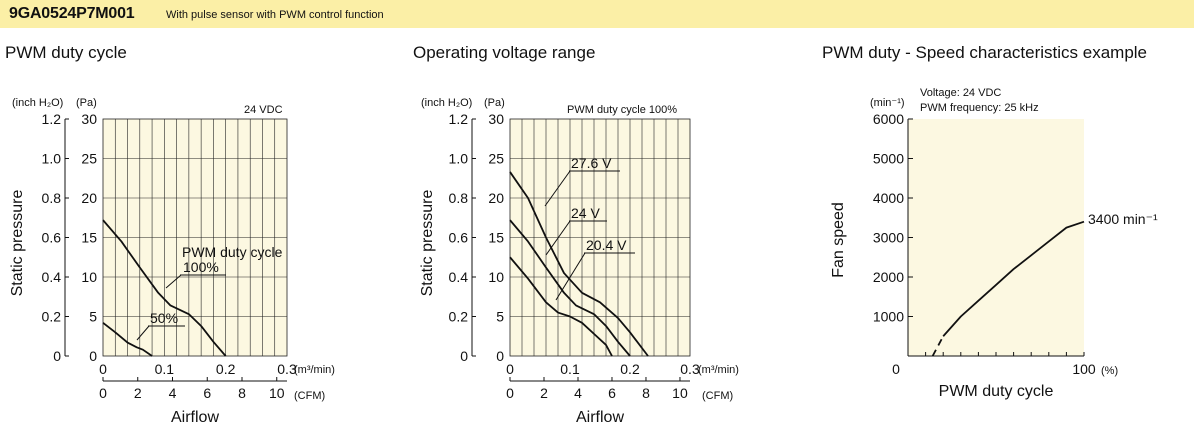  What do you see at coordinates (496, 238) in the screenshot?
I see `chart2-y-tick-label: 15` at bounding box center [496, 238].